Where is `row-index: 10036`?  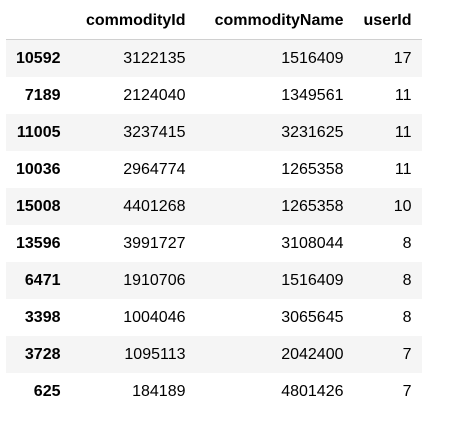 row-index: 10036 is located at coordinates (38, 169).